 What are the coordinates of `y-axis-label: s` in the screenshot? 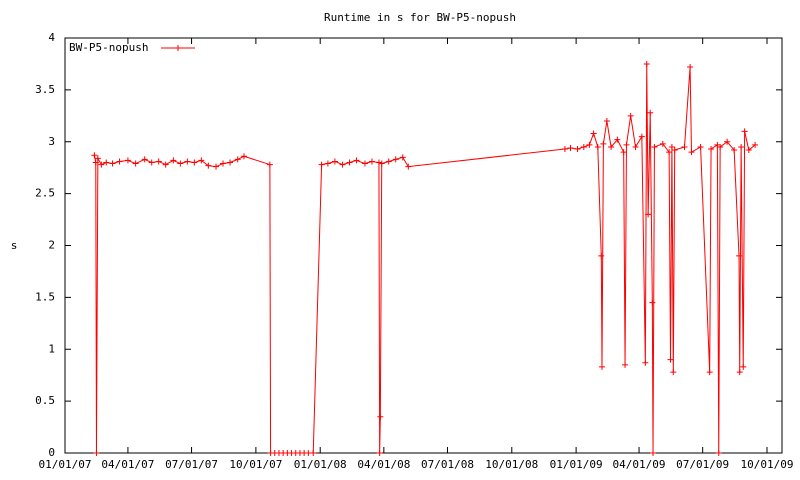 It's located at (14, 245).